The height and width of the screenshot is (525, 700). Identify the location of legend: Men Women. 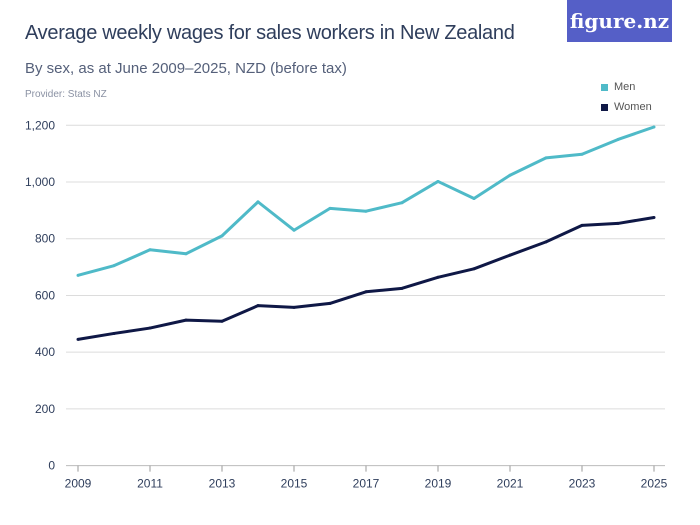
(626, 97).